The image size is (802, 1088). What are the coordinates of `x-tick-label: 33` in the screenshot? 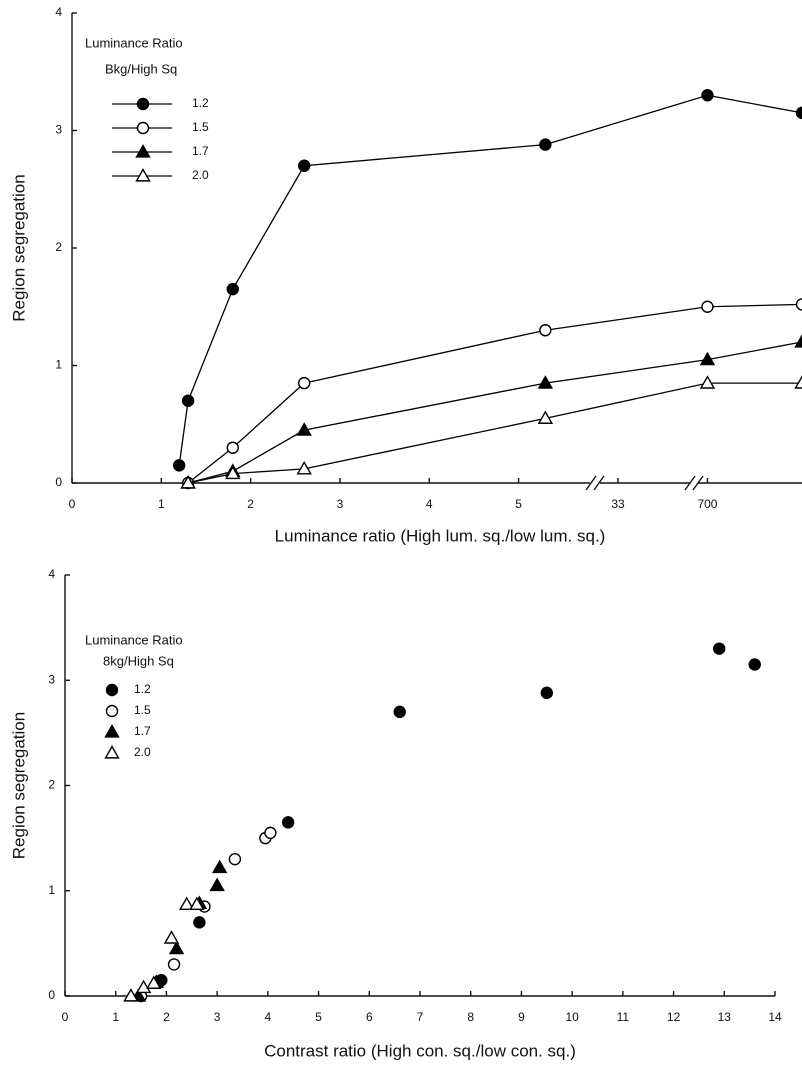 It's located at (618, 504).